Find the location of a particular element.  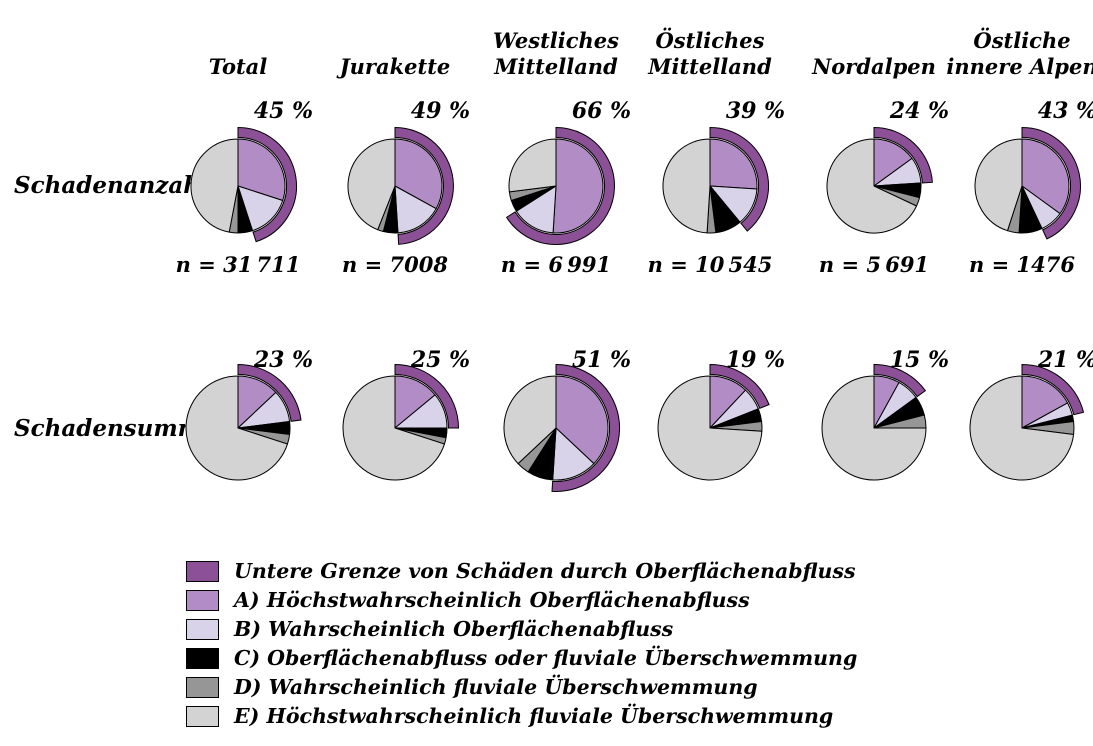

column-header-line: Östliche is located at coordinates (1022, 40).